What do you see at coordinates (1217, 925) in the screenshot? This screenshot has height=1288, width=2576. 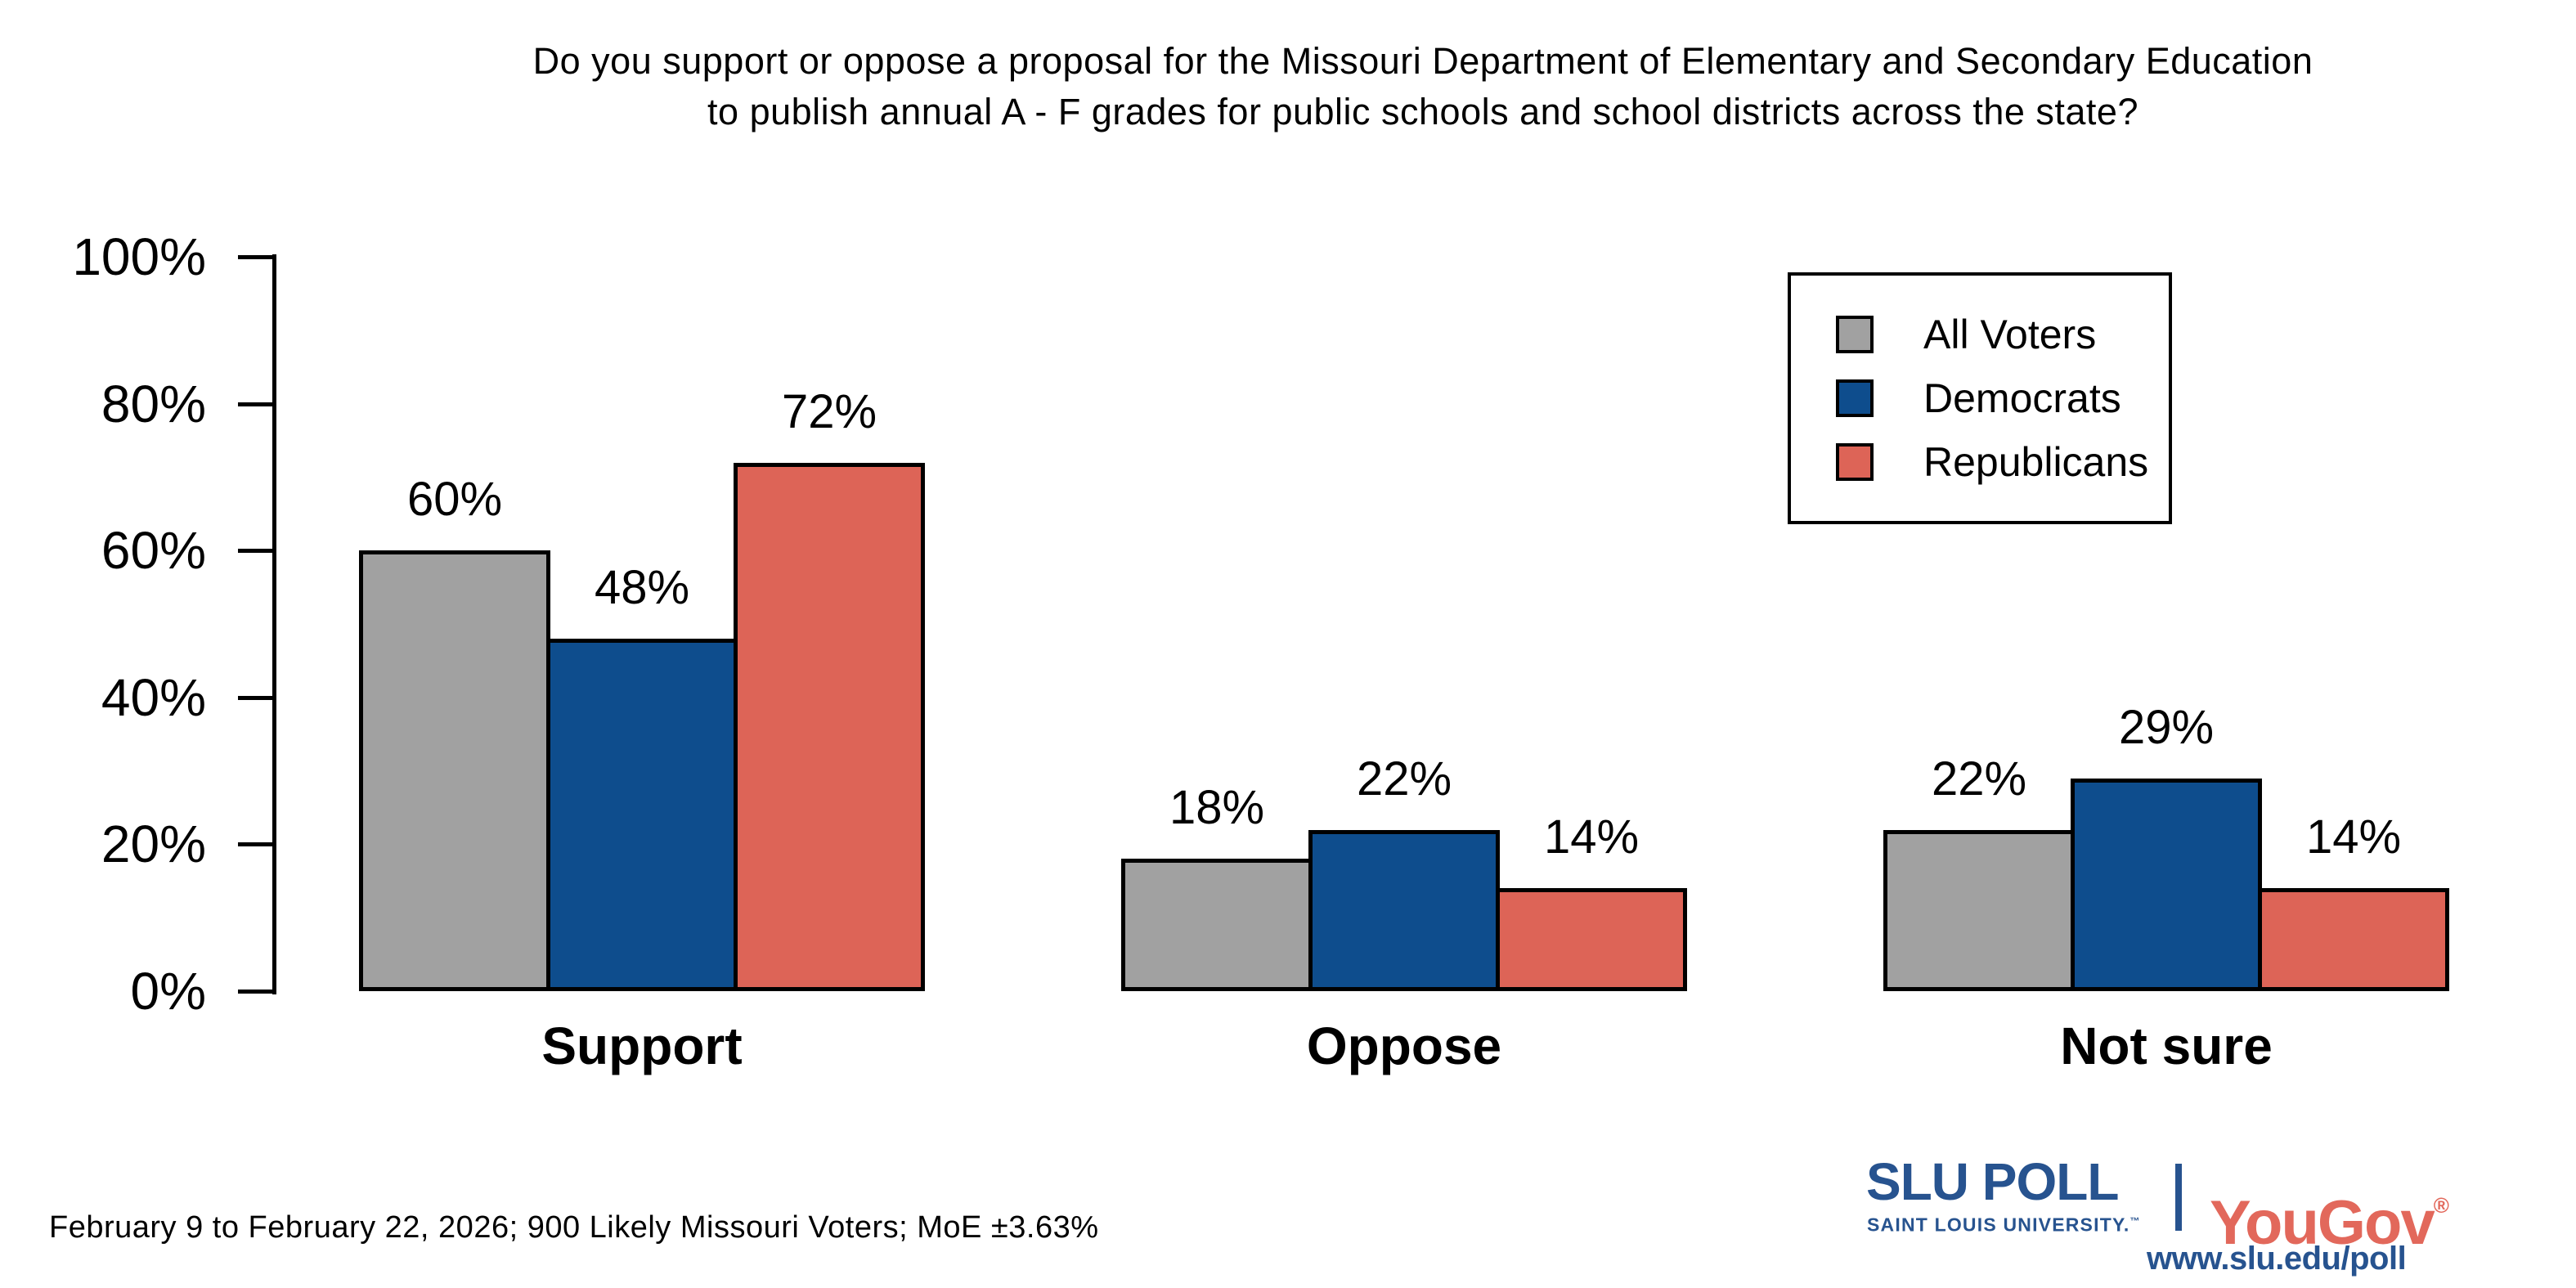 I see `bar-oppose-all-voters` at bounding box center [1217, 925].